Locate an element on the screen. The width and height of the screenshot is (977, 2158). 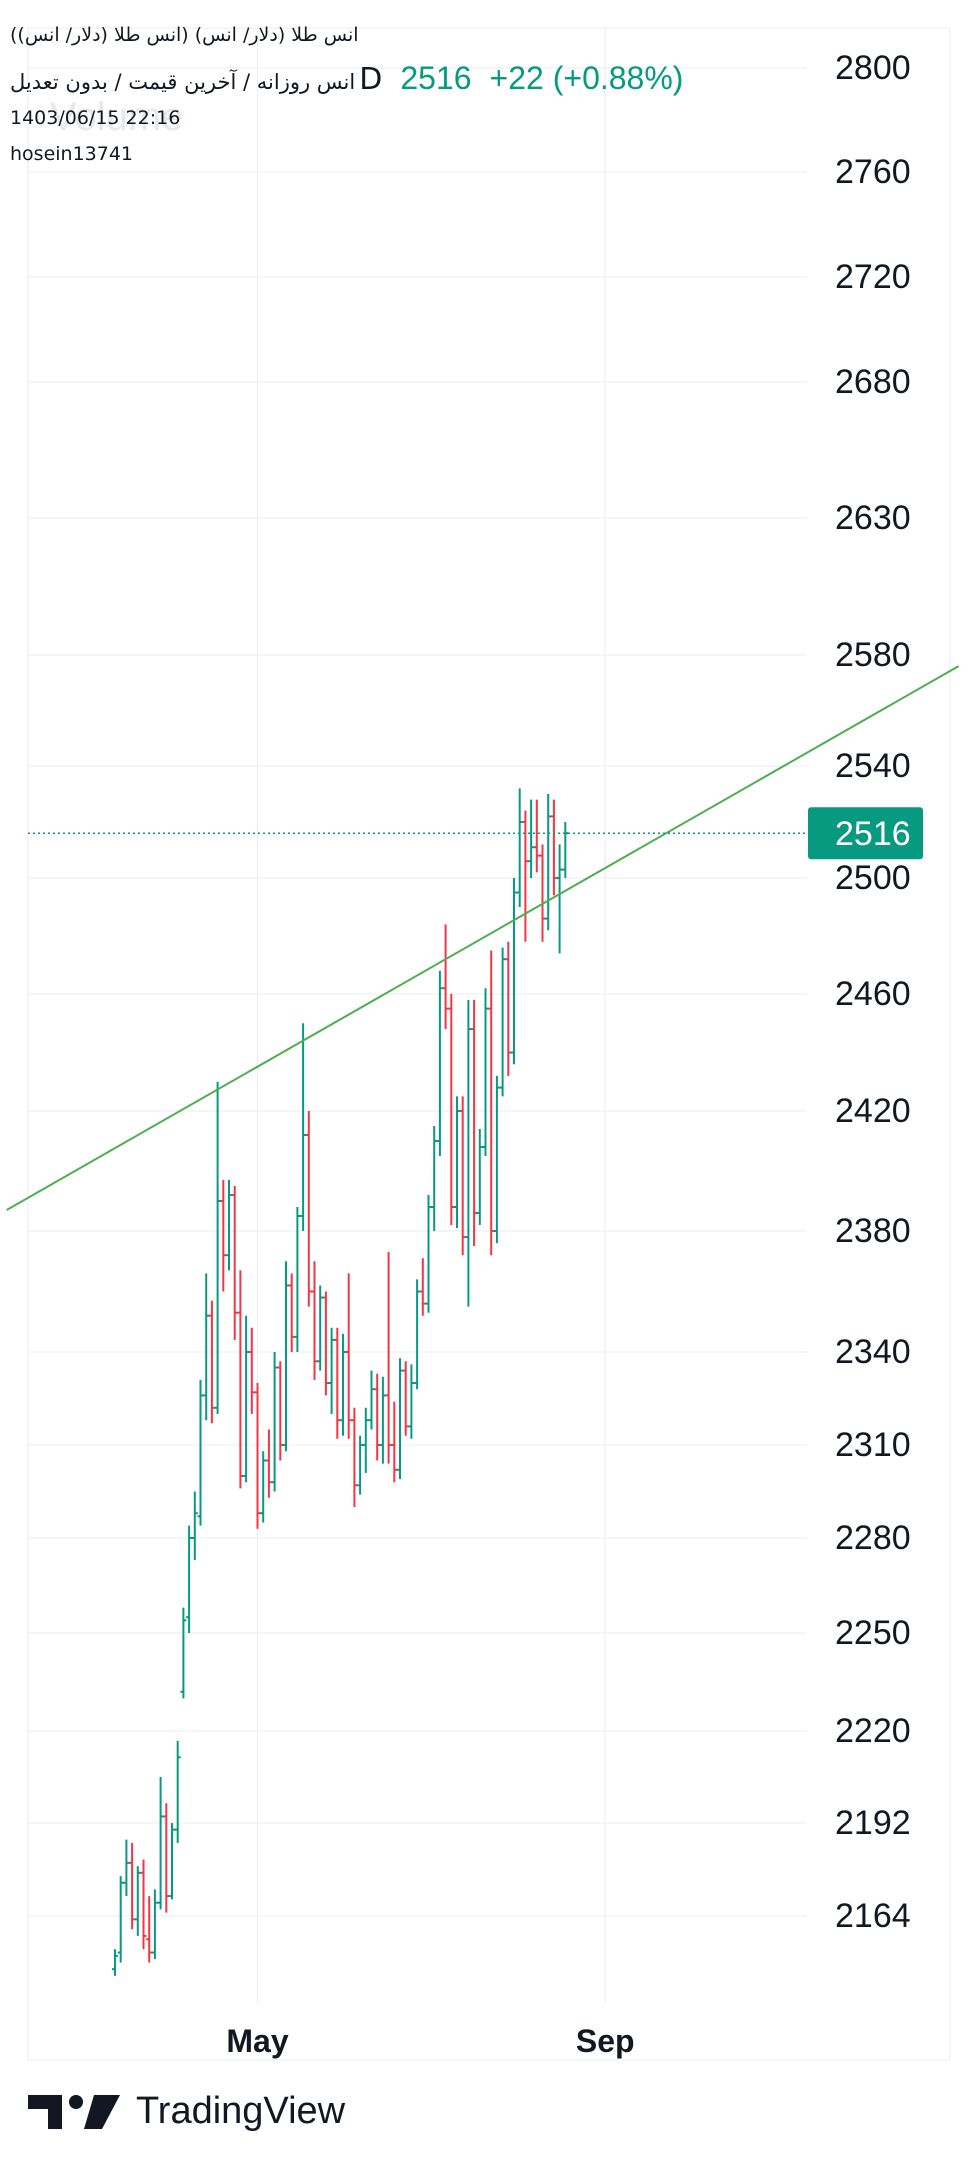
tradingview-logo: TradingView is located at coordinates (186, 2111).